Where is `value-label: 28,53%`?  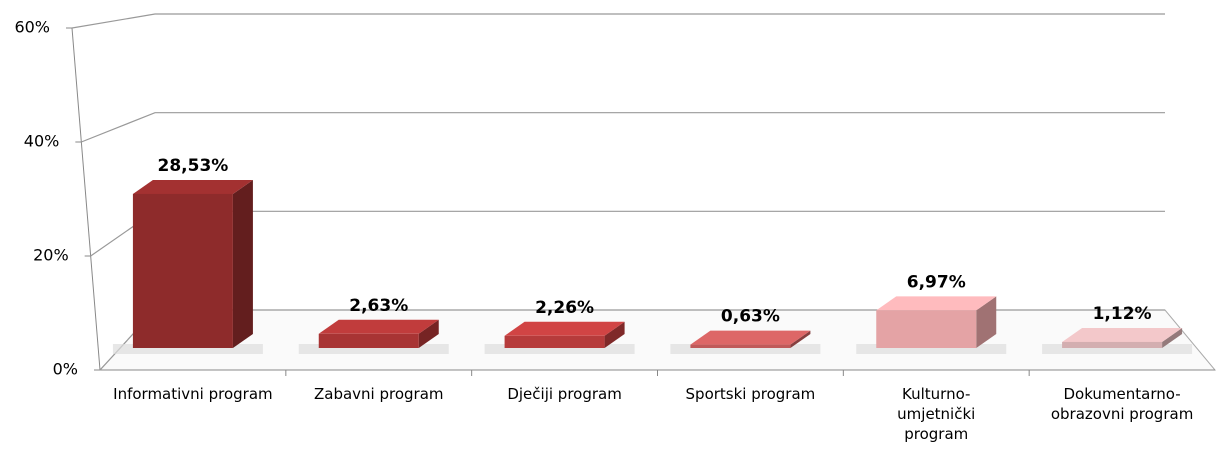
value-label: 28,53% is located at coordinates (193, 166).